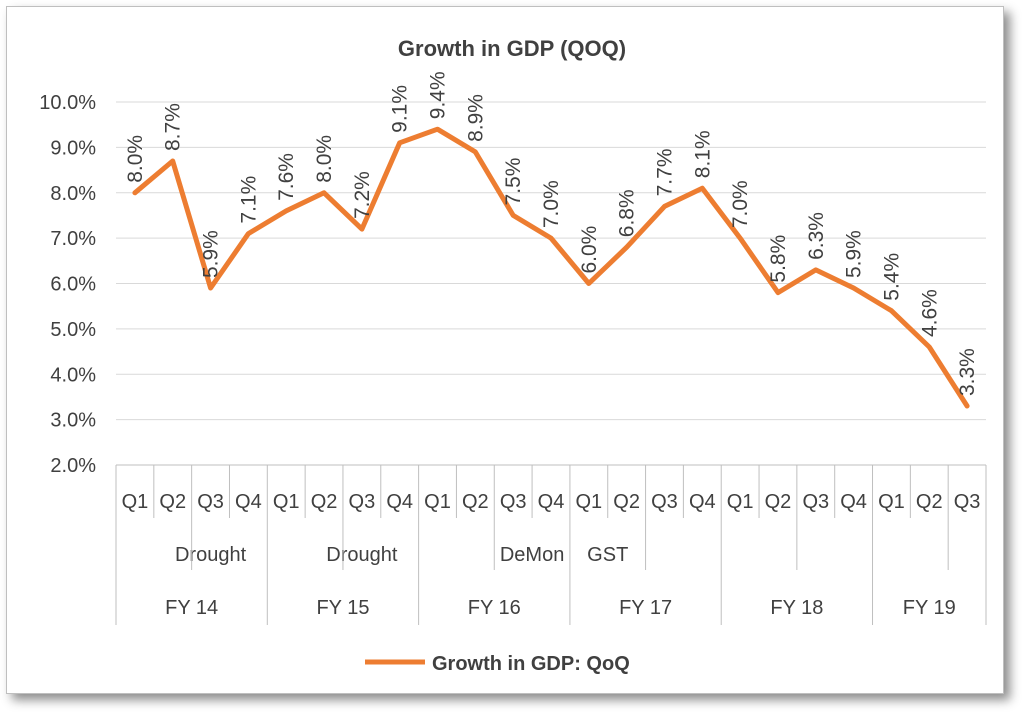 The image size is (1024, 712). I want to click on fiscal-year-label: FY 19, so click(929, 608).